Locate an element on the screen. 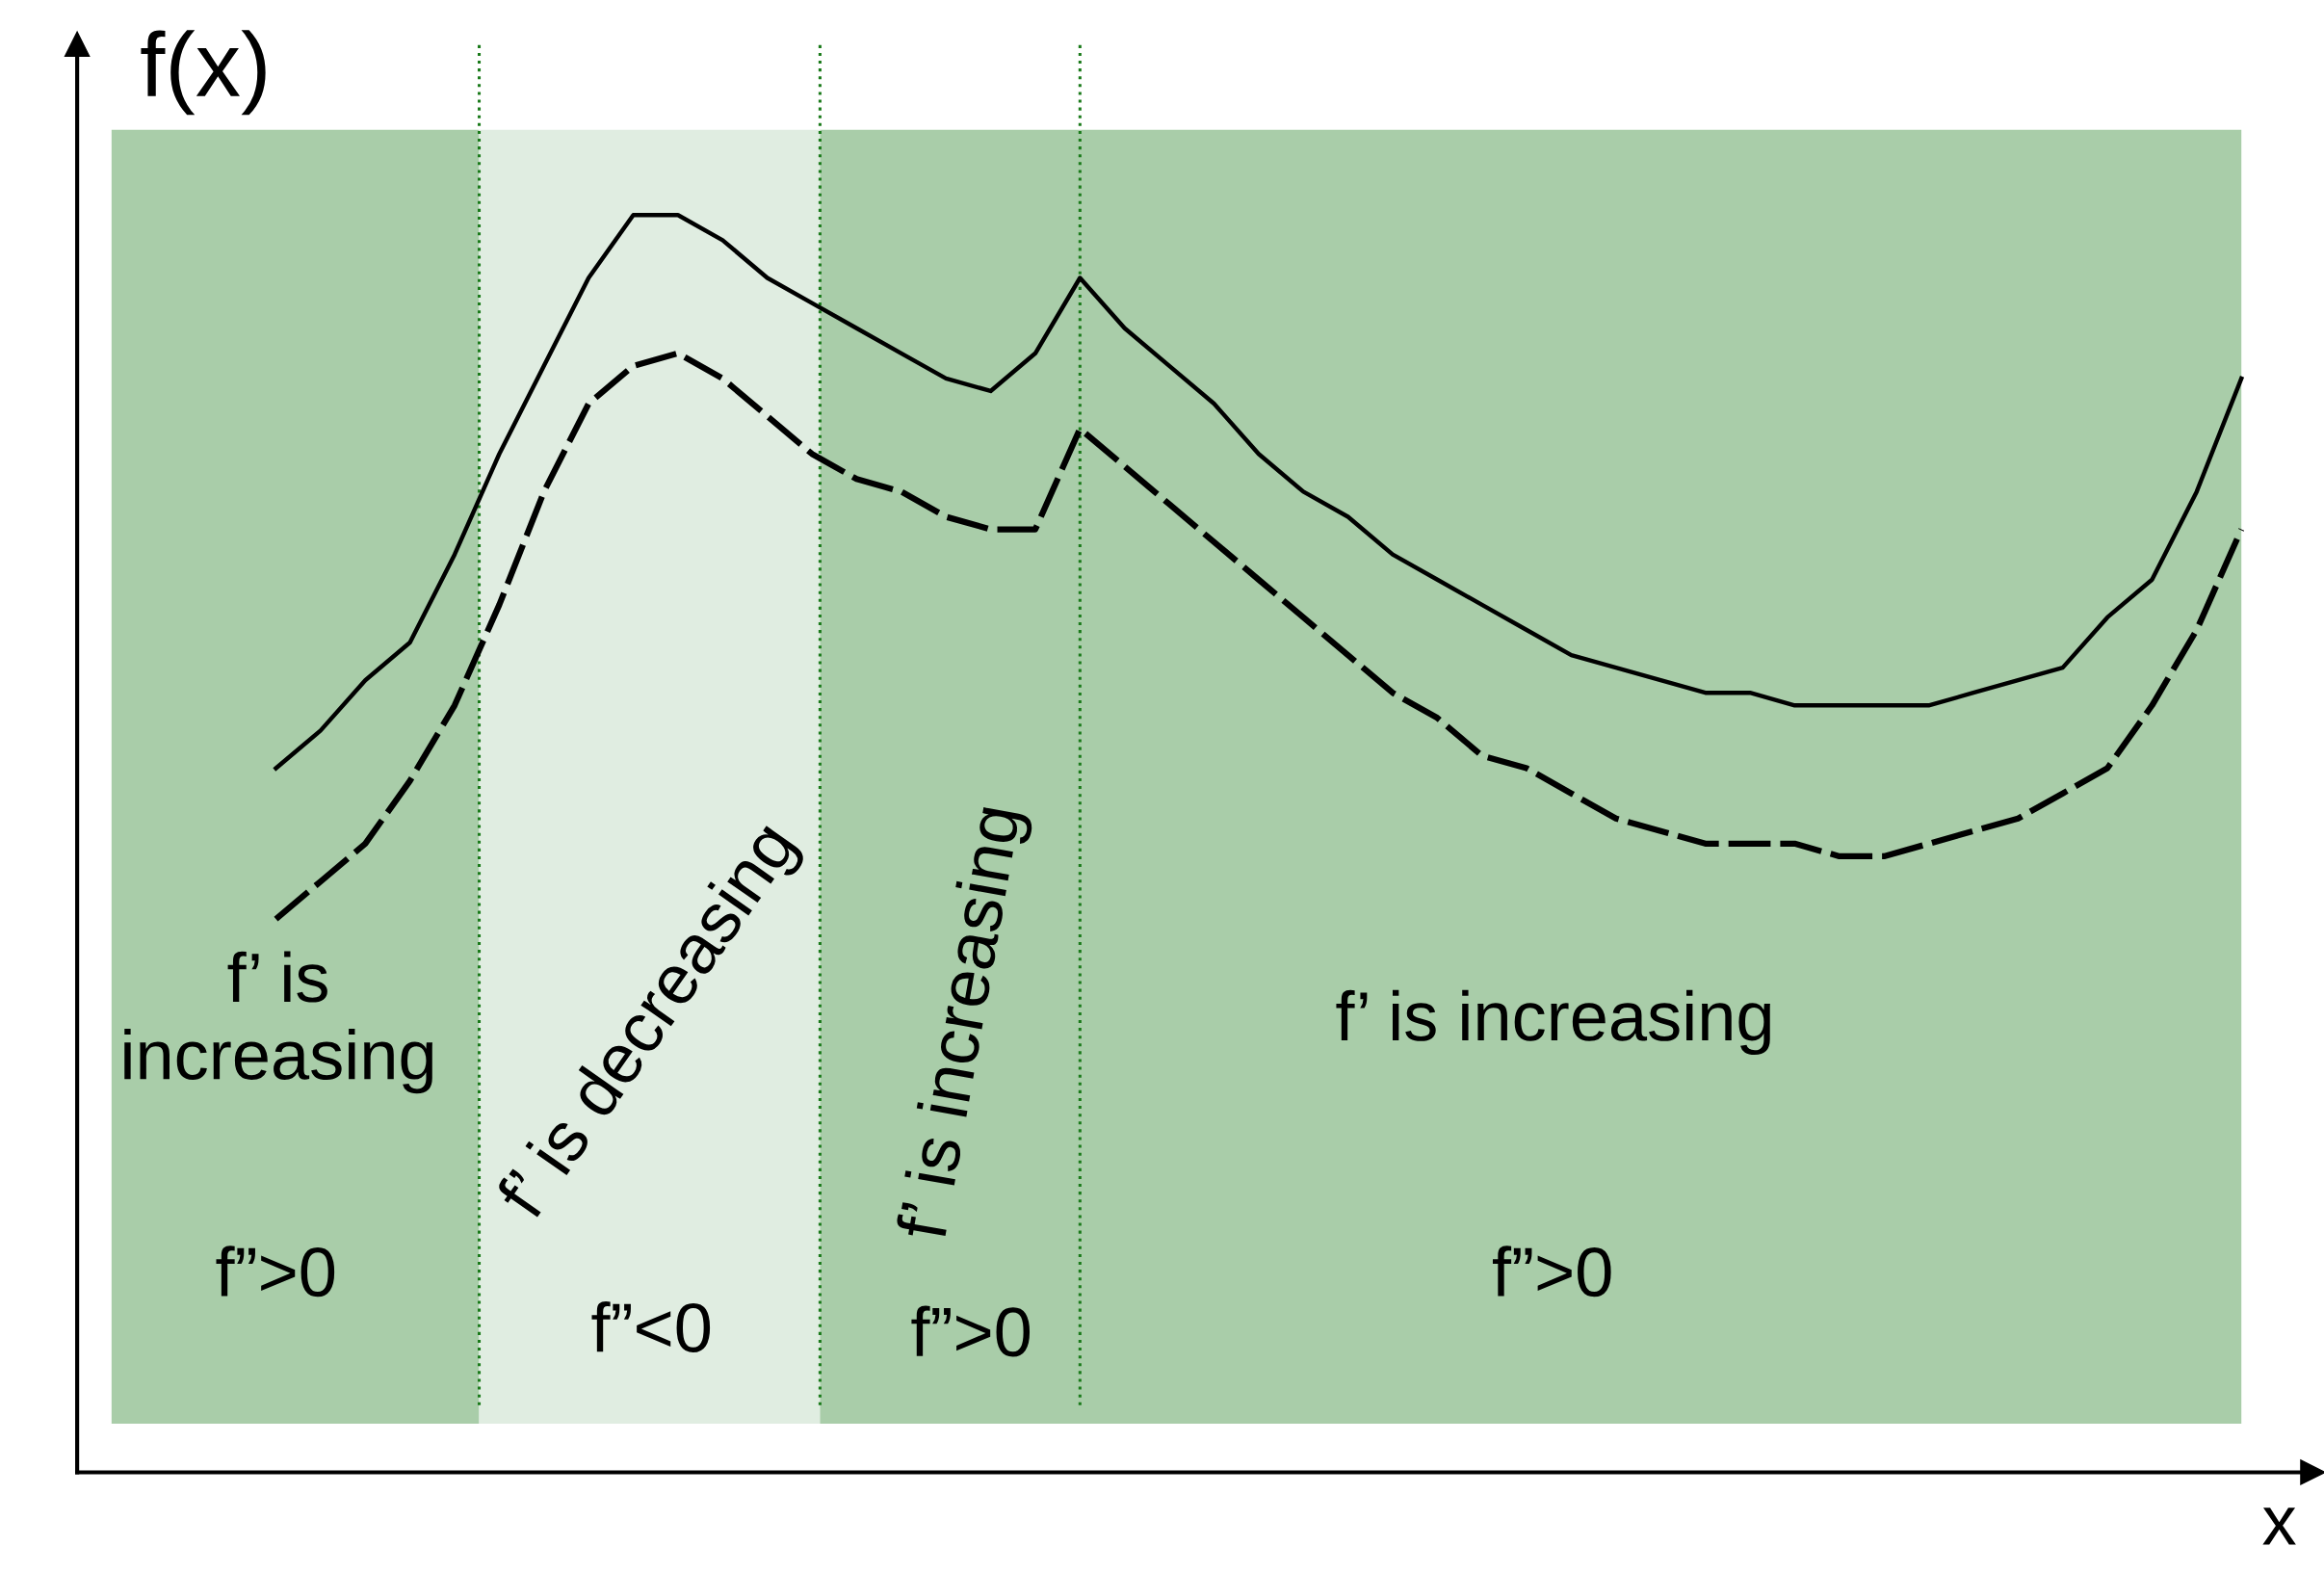 Image resolution: width=2324 pixels, height=1573 pixels. x-axis-title: x is located at coordinates (2279, 1526).